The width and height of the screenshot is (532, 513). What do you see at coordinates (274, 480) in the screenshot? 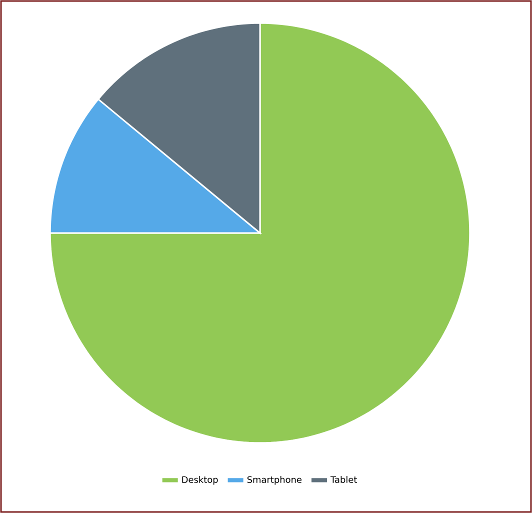
I see `legend-label: Smartphone` at bounding box center [274, 480].